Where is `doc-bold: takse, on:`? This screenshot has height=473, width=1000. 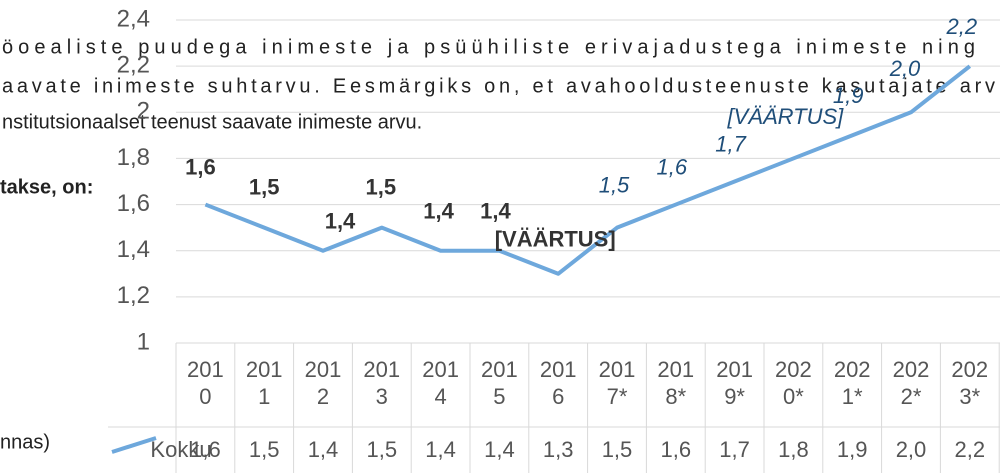 doc-bold: takse, on: is located at coordinates (46, 187).